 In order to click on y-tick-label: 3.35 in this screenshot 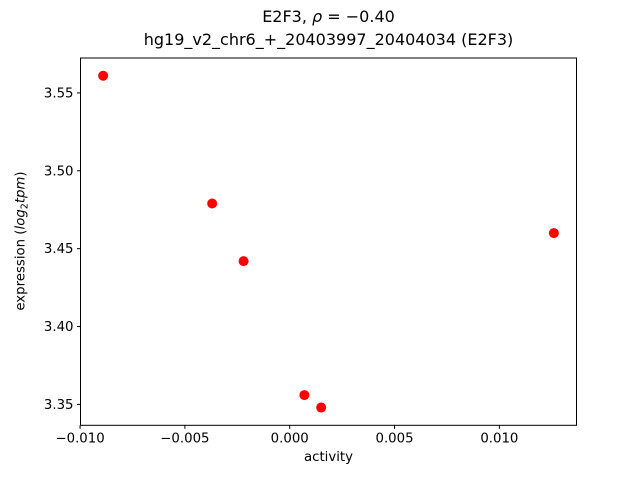, I will do `click(59, 405)`.